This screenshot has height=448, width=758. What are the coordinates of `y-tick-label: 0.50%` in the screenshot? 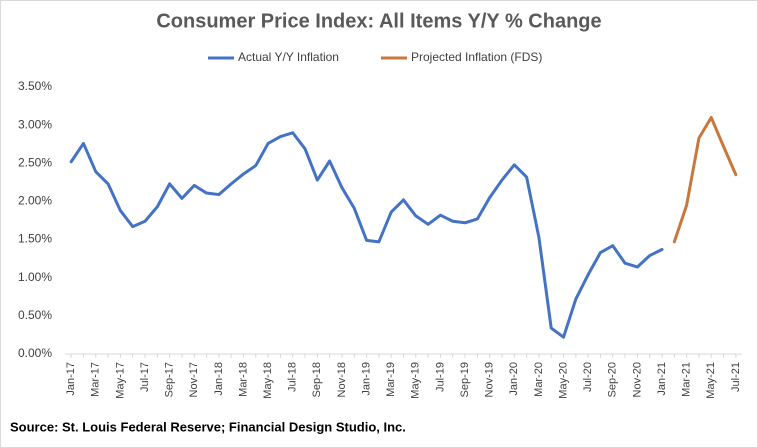 It's located at (35, 315).